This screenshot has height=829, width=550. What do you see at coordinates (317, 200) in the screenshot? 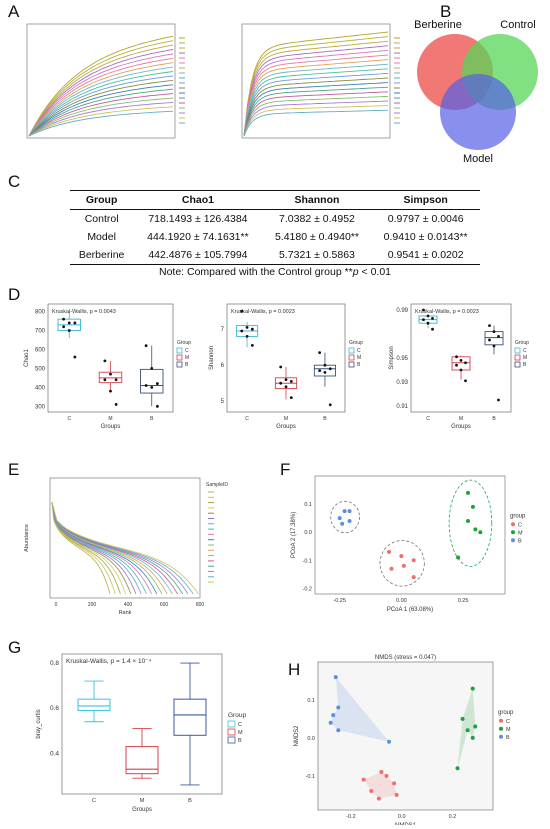
I see `table-header-shannon: Shannon` at bounding box center [317, 200].